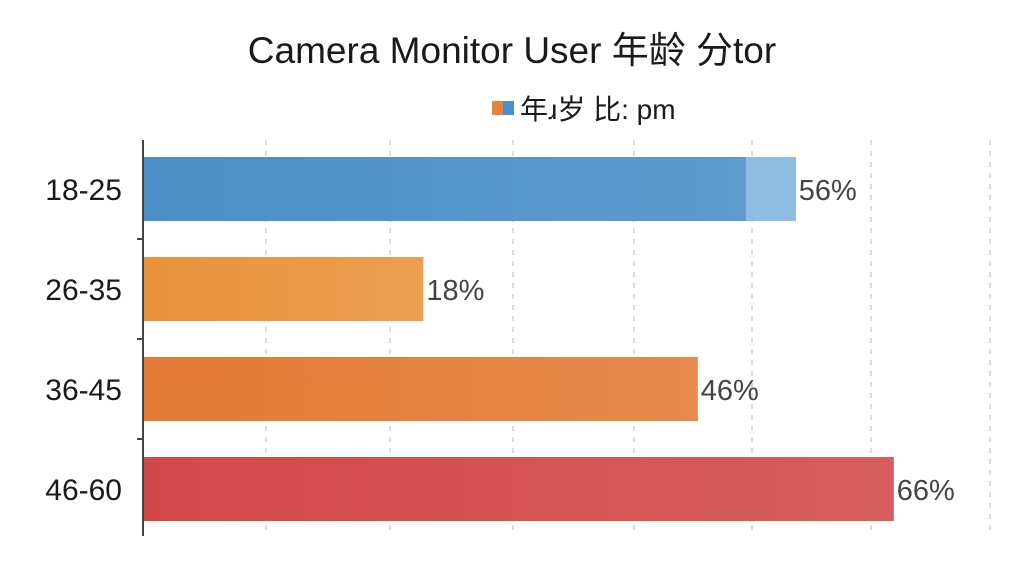 Image resolution: width=1024 pixels, height=576 pixels. I want to click on legend-swatch, so click(503, 108).